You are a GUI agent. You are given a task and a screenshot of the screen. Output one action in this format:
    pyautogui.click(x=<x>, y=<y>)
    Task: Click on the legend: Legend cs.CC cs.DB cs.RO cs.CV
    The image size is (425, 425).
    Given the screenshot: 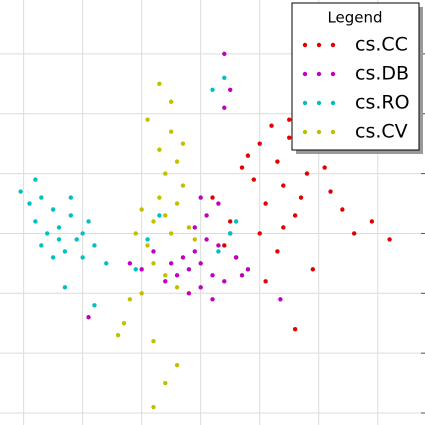 What is the action you would take?
    pyautogui.click(x=357, y=78)
    